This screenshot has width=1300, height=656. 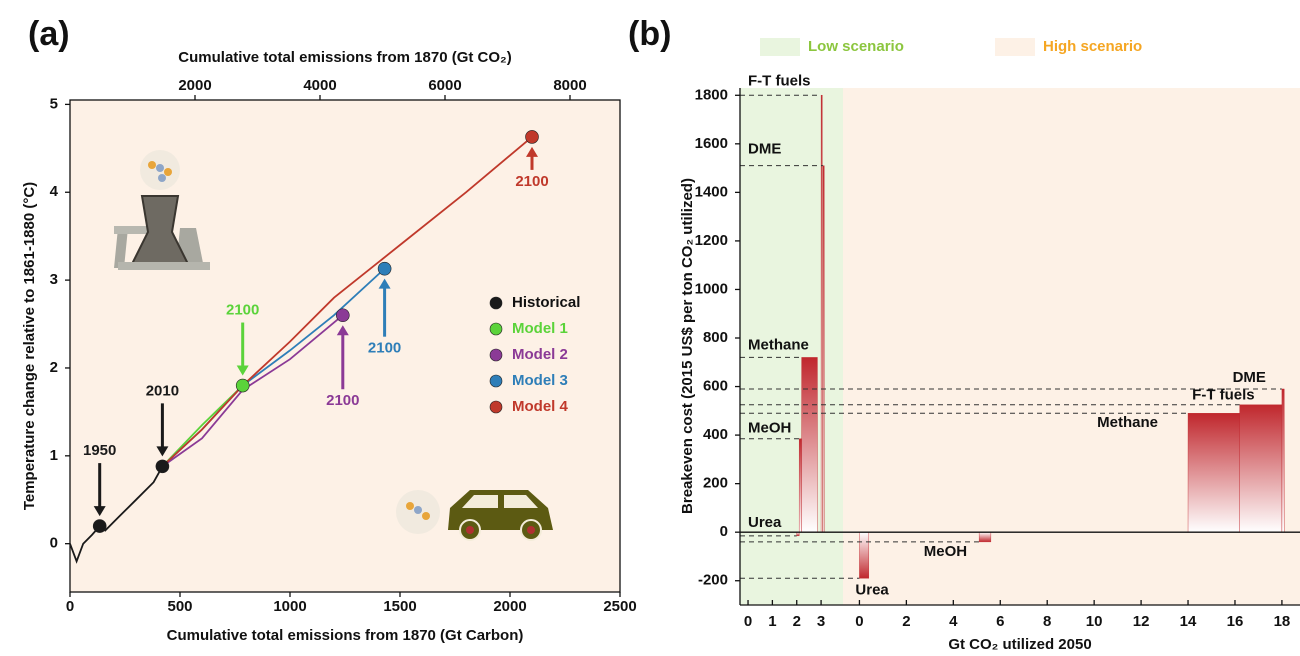 What do you see at coordinates (179, 606) in the screenshot?
I see `x-tick-label: 500` at bounding box center [179, 606].